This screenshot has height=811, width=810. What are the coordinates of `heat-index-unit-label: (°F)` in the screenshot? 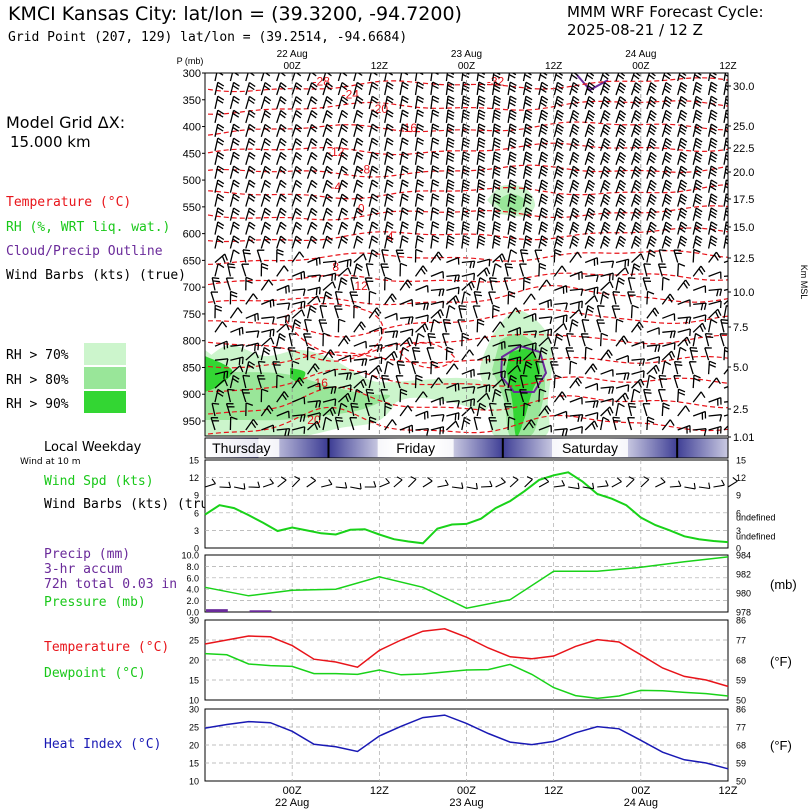 It's located at (781, 745).